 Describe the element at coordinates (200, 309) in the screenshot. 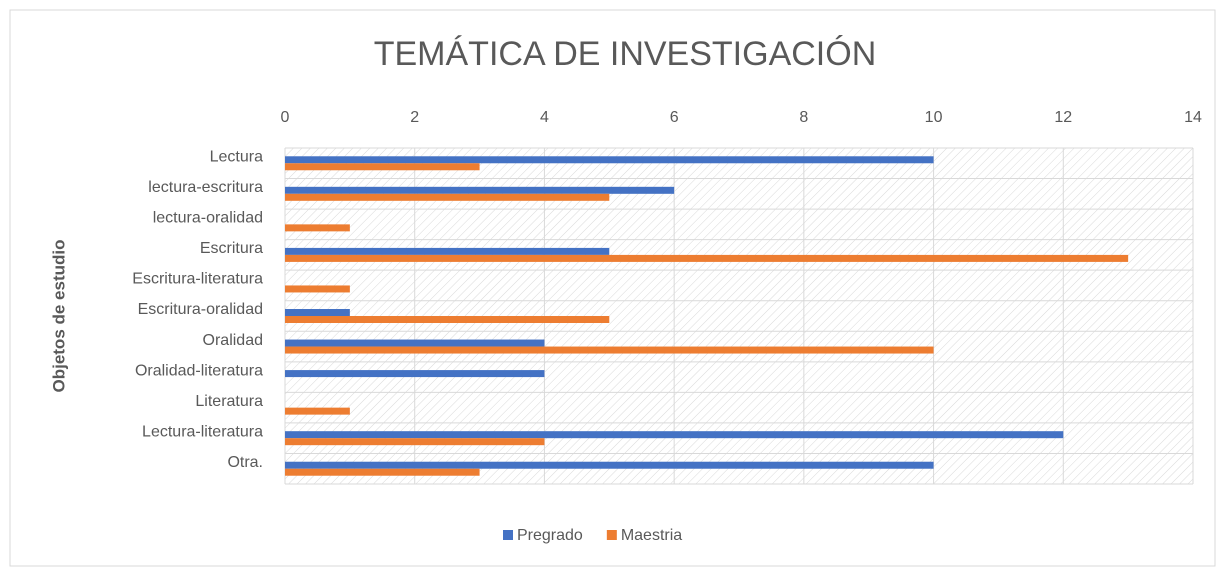

I see `y-tick-label: Escritura-oralidad` at that location.